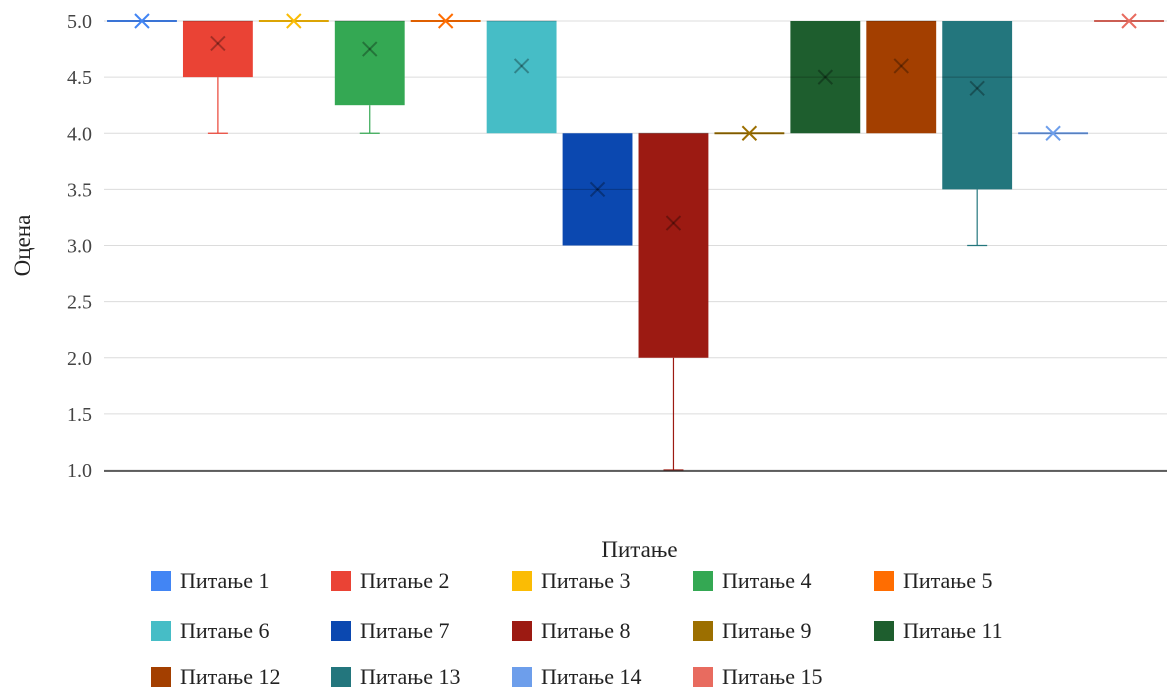  I want to click on legend-item: Питање 13, so click(395, 676).